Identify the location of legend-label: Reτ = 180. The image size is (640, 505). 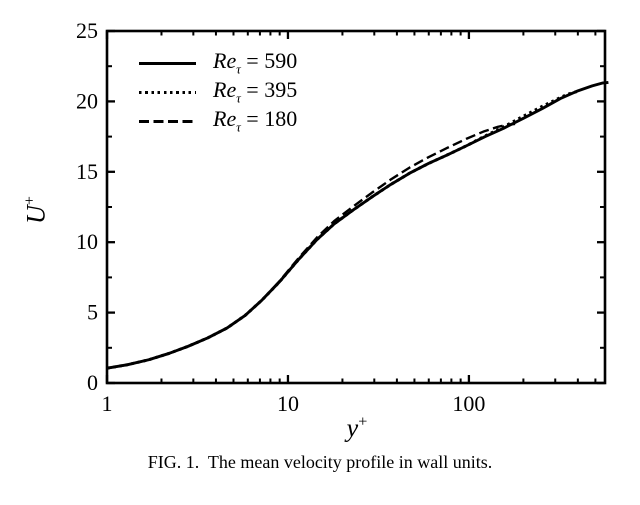
(255, 121).